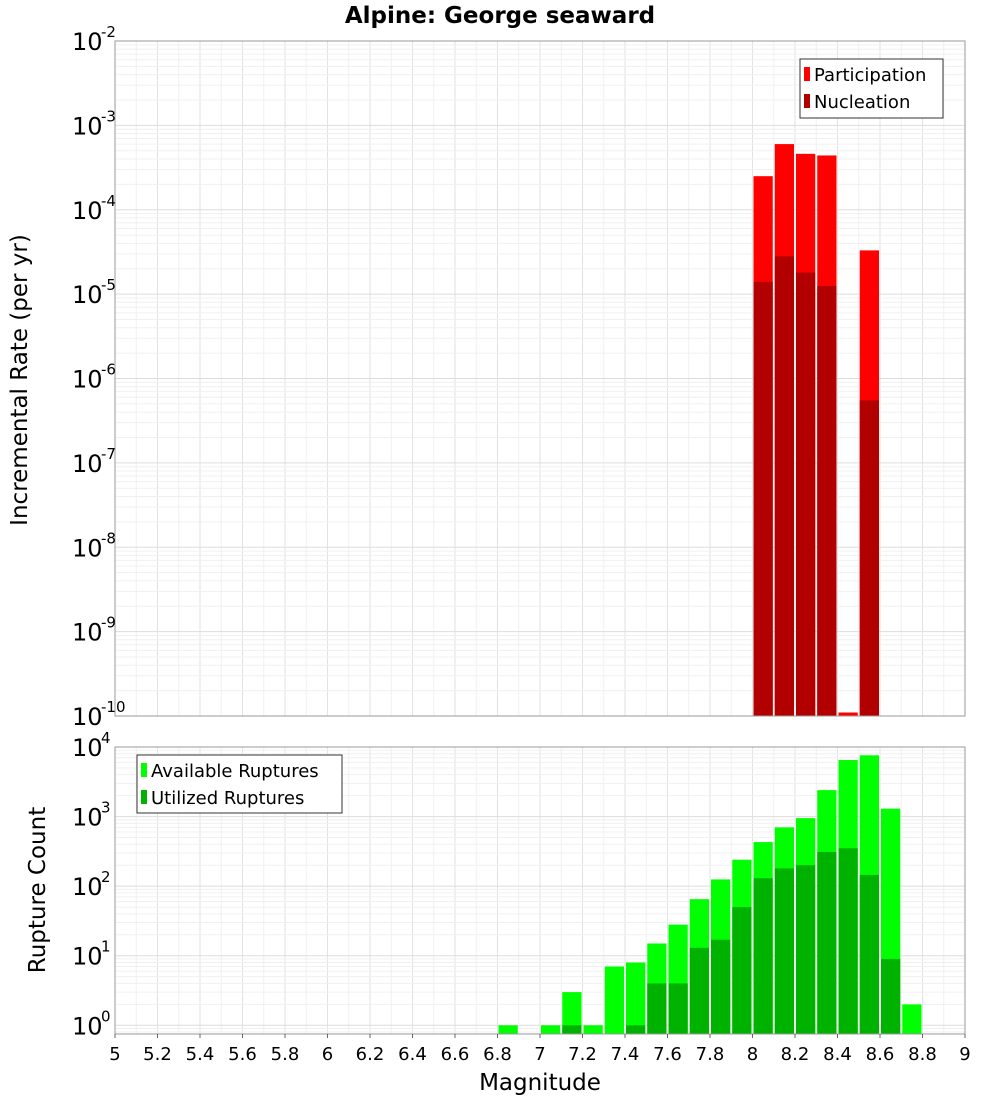 This screenshot has height=1100, width=1000. Describe the element at coordinates (108, 201) in the screenshot. I see `y-tick-exponent: -4` at that location.